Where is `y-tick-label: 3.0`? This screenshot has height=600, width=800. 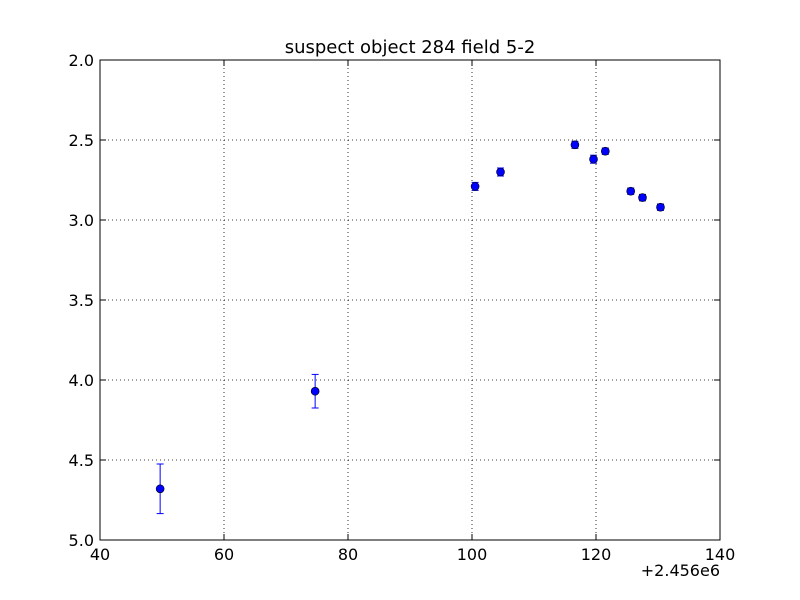
y-tick-label: 3.0 is located at coordinates (81, 220).